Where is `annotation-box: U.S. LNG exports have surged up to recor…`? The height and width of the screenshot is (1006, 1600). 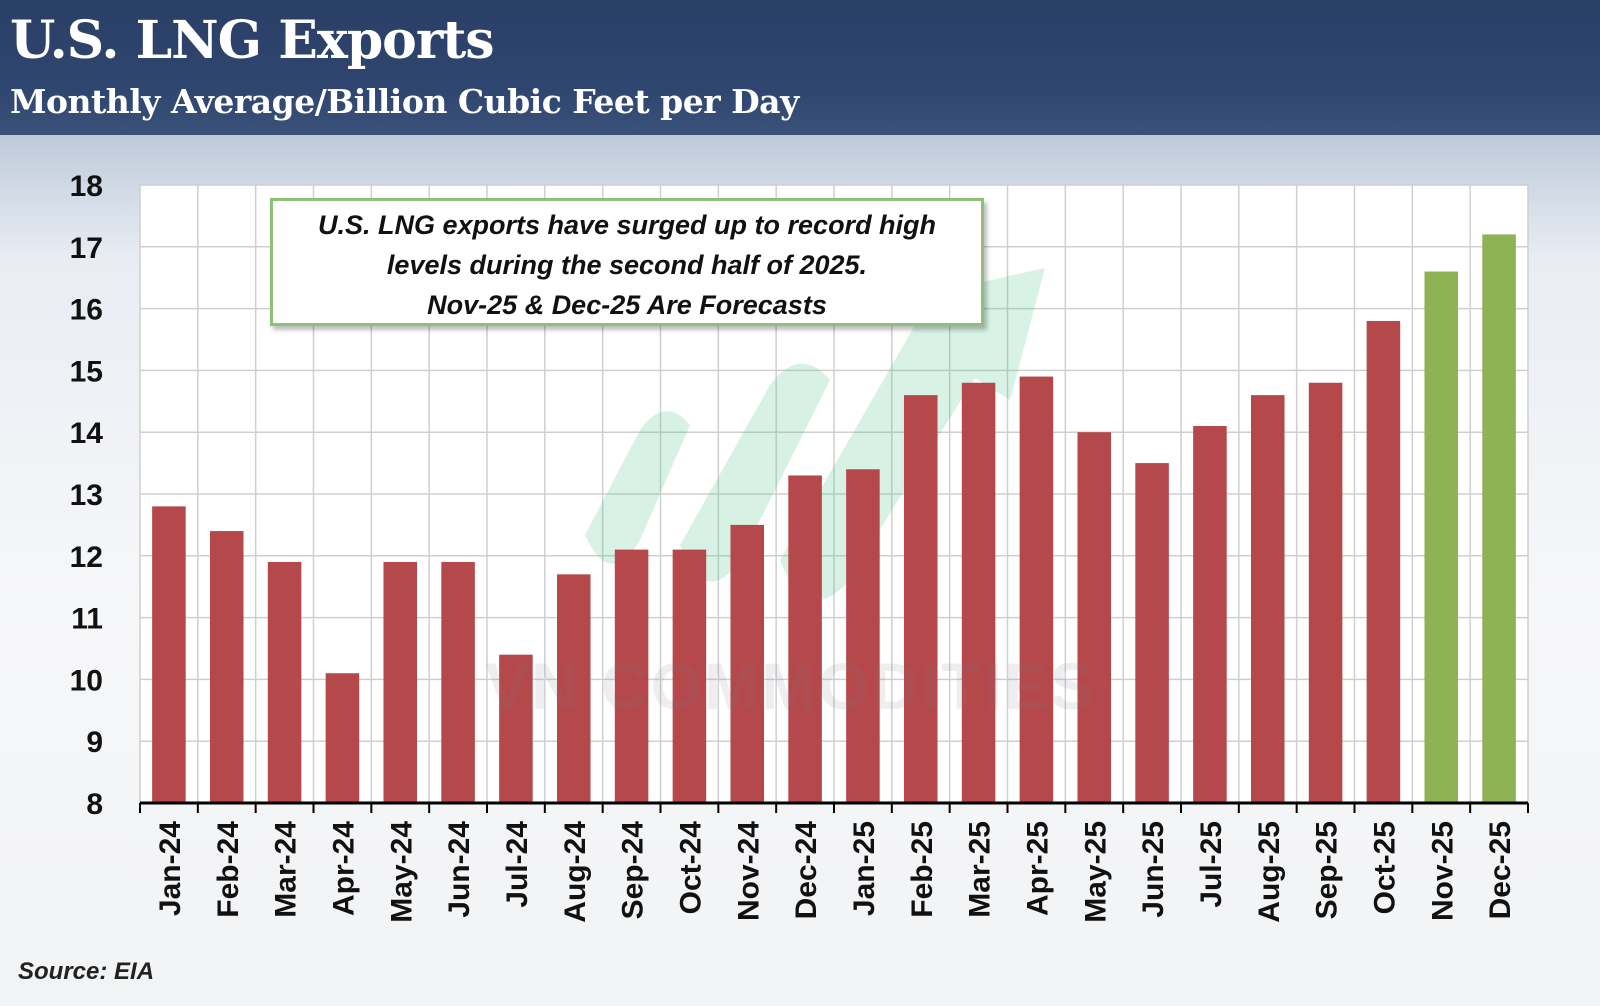 annotation-box: U.S. LNG exports have surged up to recor… is located at coordinates (627, 262).